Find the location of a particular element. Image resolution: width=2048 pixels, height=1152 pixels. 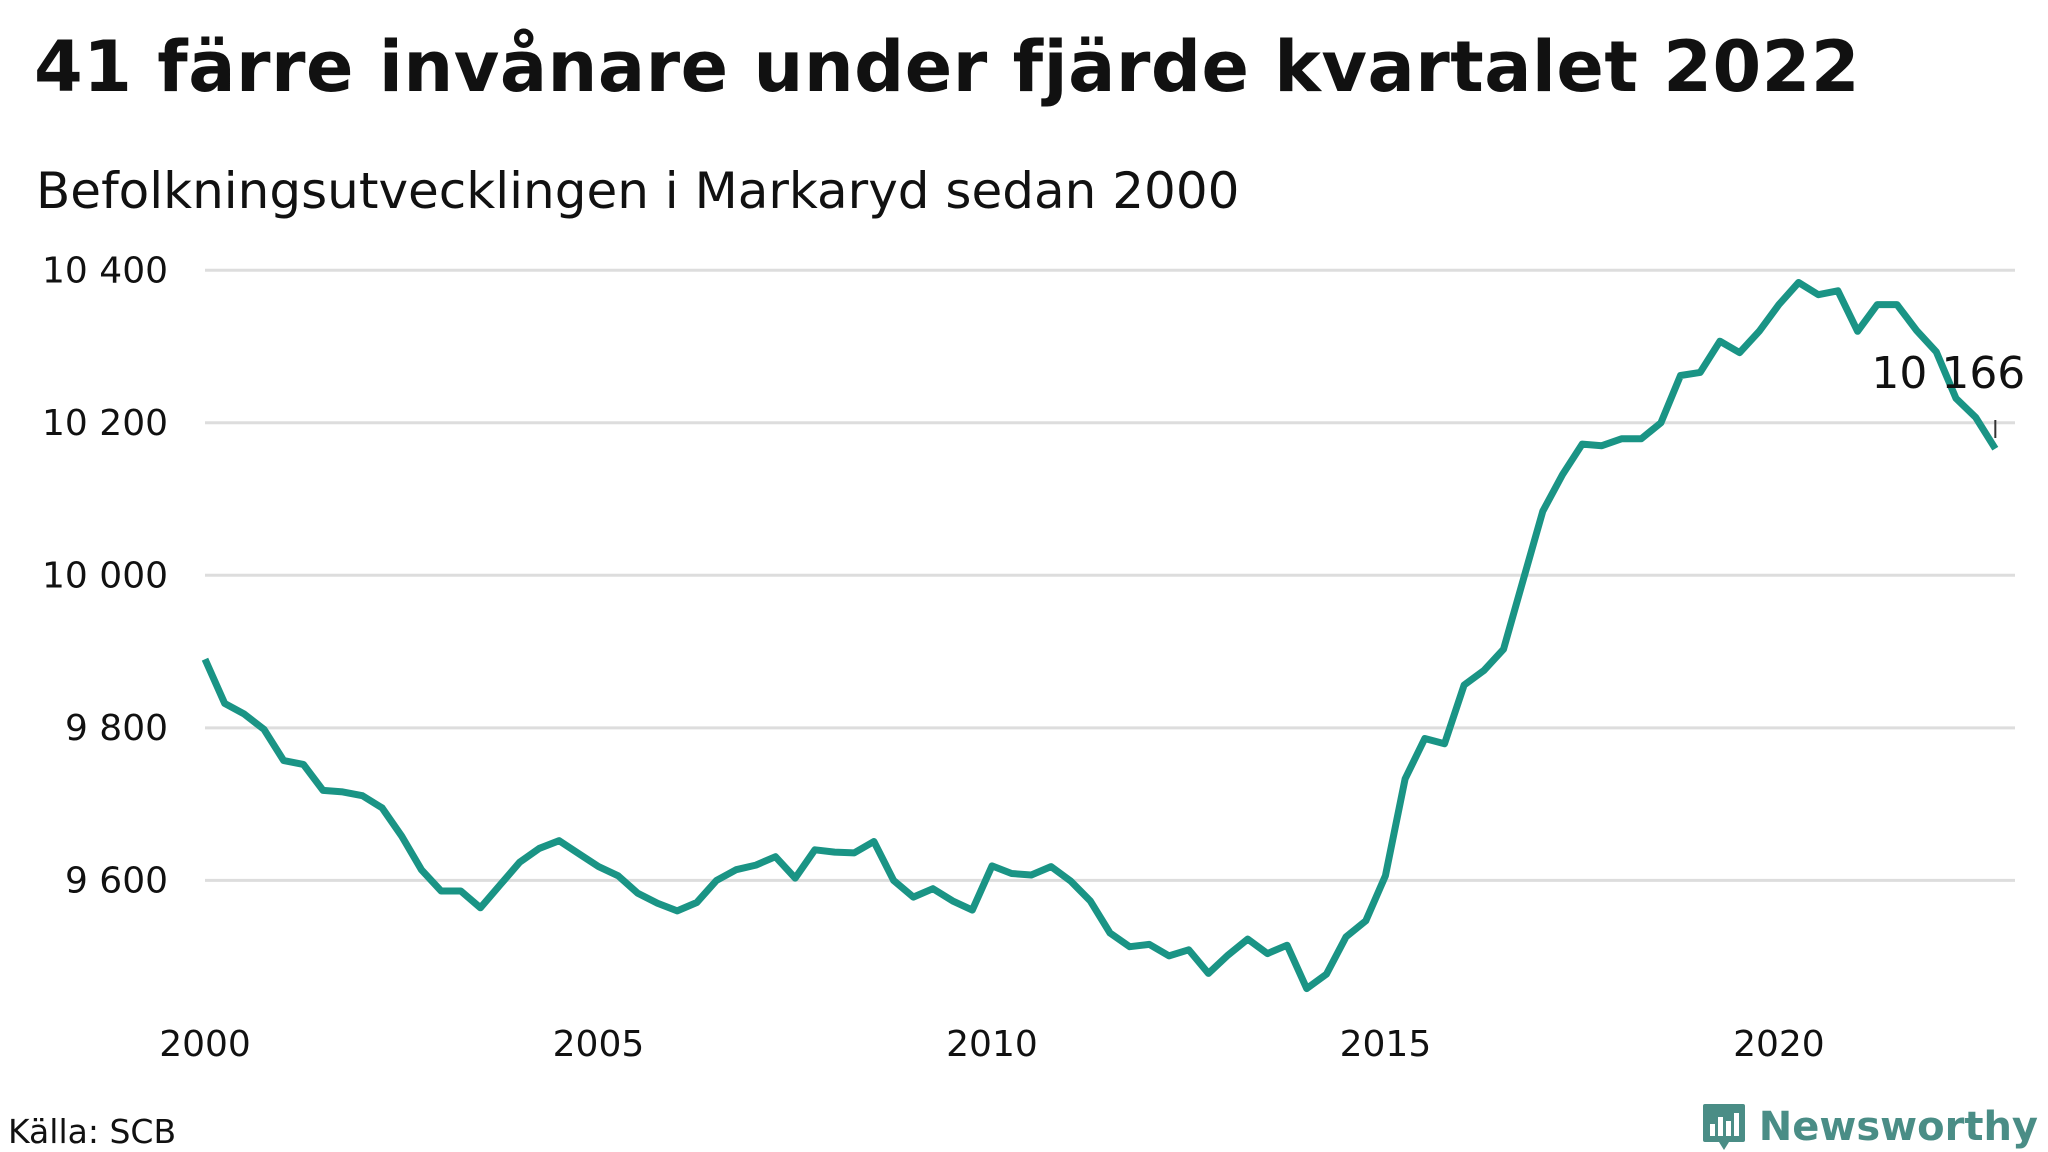

x-tick-label: 2020 is located at coordinates (1779, 1044).